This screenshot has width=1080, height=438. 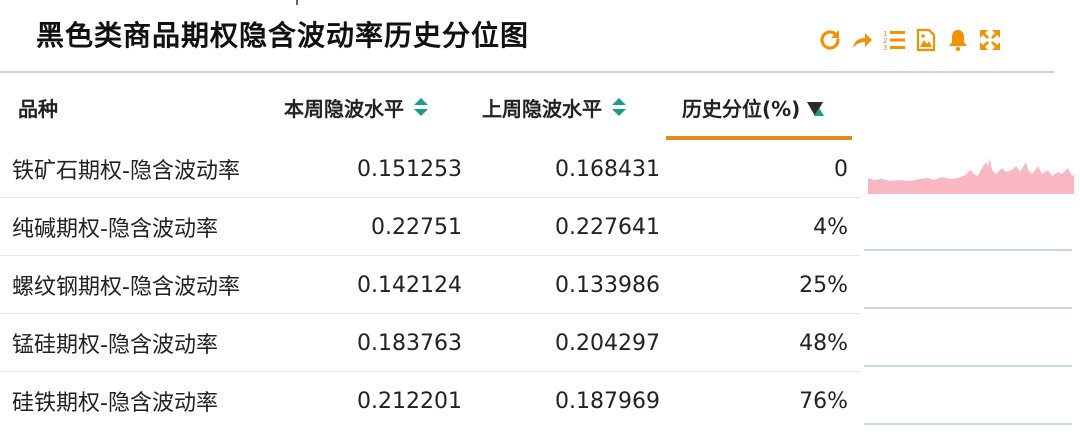 What do you see at coordinates (607, 285) in the screenshot?
I see `row-previous: 0.133986` at bounding box center [607, 285].